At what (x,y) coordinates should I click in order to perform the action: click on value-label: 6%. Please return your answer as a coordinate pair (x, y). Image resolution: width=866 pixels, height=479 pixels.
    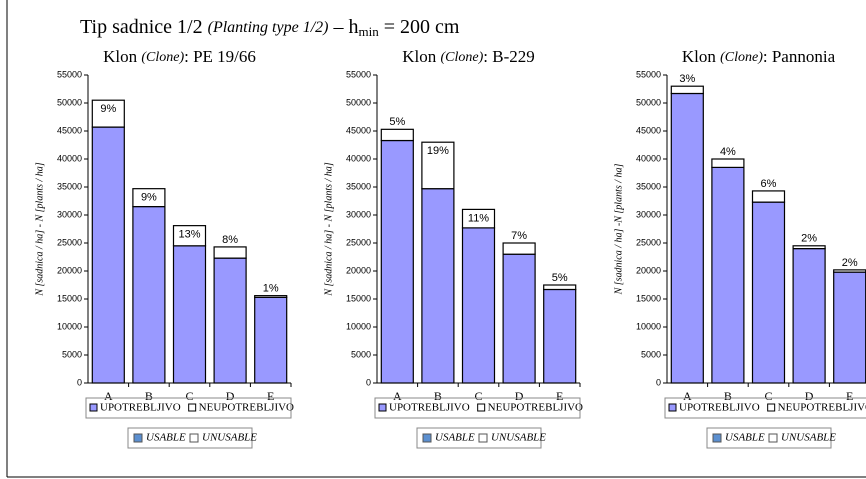
    Looking at the image, I should click on (769, 184).